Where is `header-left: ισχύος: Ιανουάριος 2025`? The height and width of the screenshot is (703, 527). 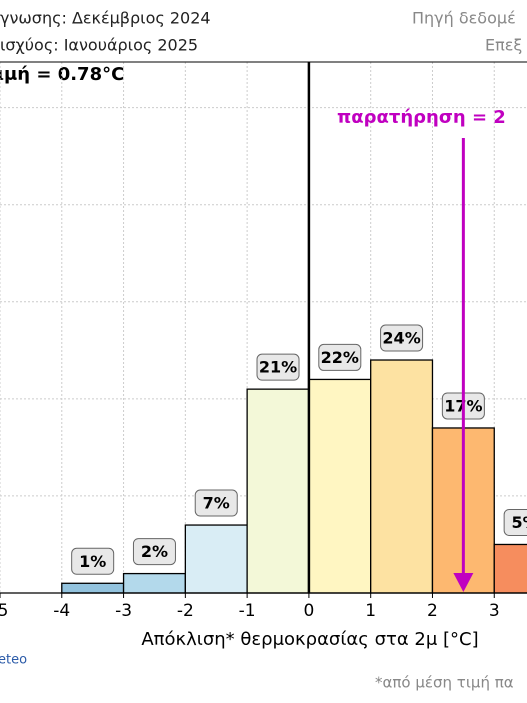
header-left: ισχύος: Ιανουάριος 2025 is located at coordinates (99, 45).